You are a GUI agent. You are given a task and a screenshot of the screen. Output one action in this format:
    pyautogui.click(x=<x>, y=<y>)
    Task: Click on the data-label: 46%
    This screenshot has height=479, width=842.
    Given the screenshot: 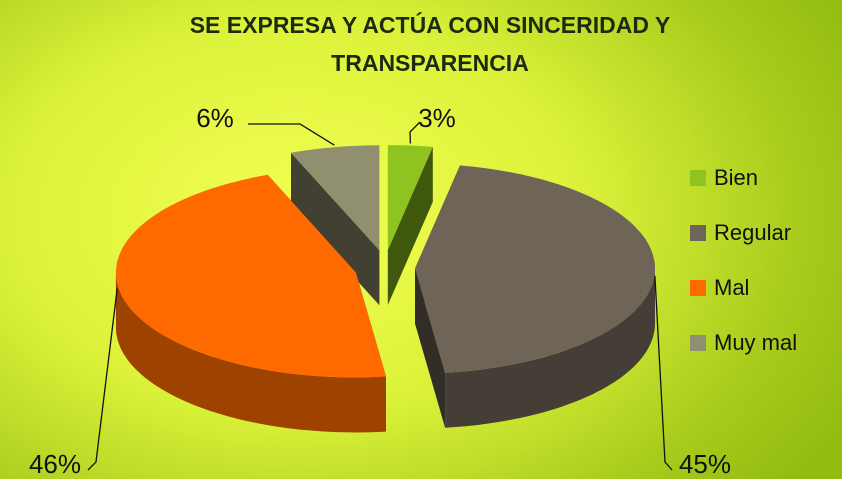 What is the action you would take?
    pyautogui.click(x=55, y=464)
    